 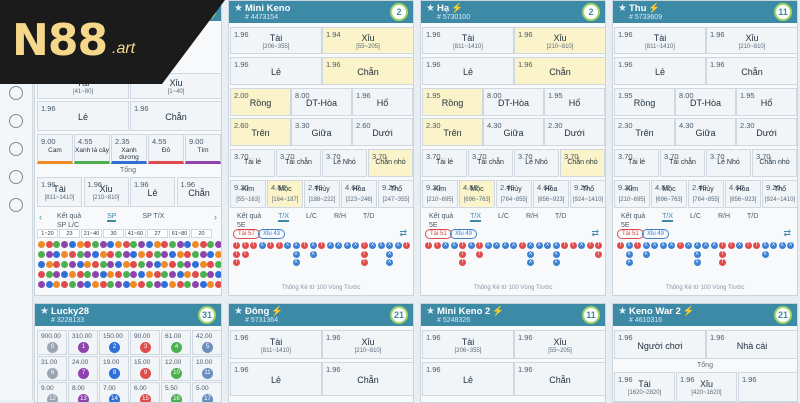 I want to click on bet-element-1: 4.60 Mộc [696~763], so click(x=669, y=194).